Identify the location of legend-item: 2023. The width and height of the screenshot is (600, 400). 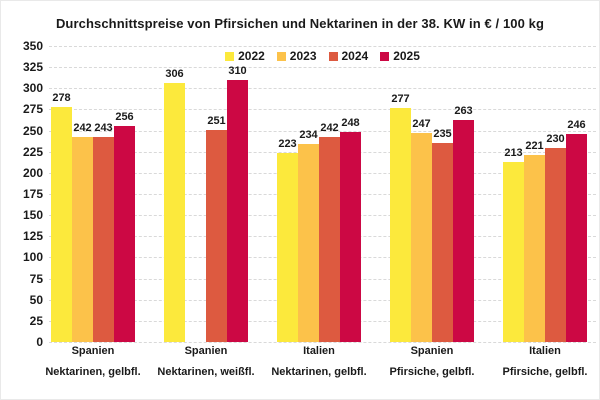
(296, 56).